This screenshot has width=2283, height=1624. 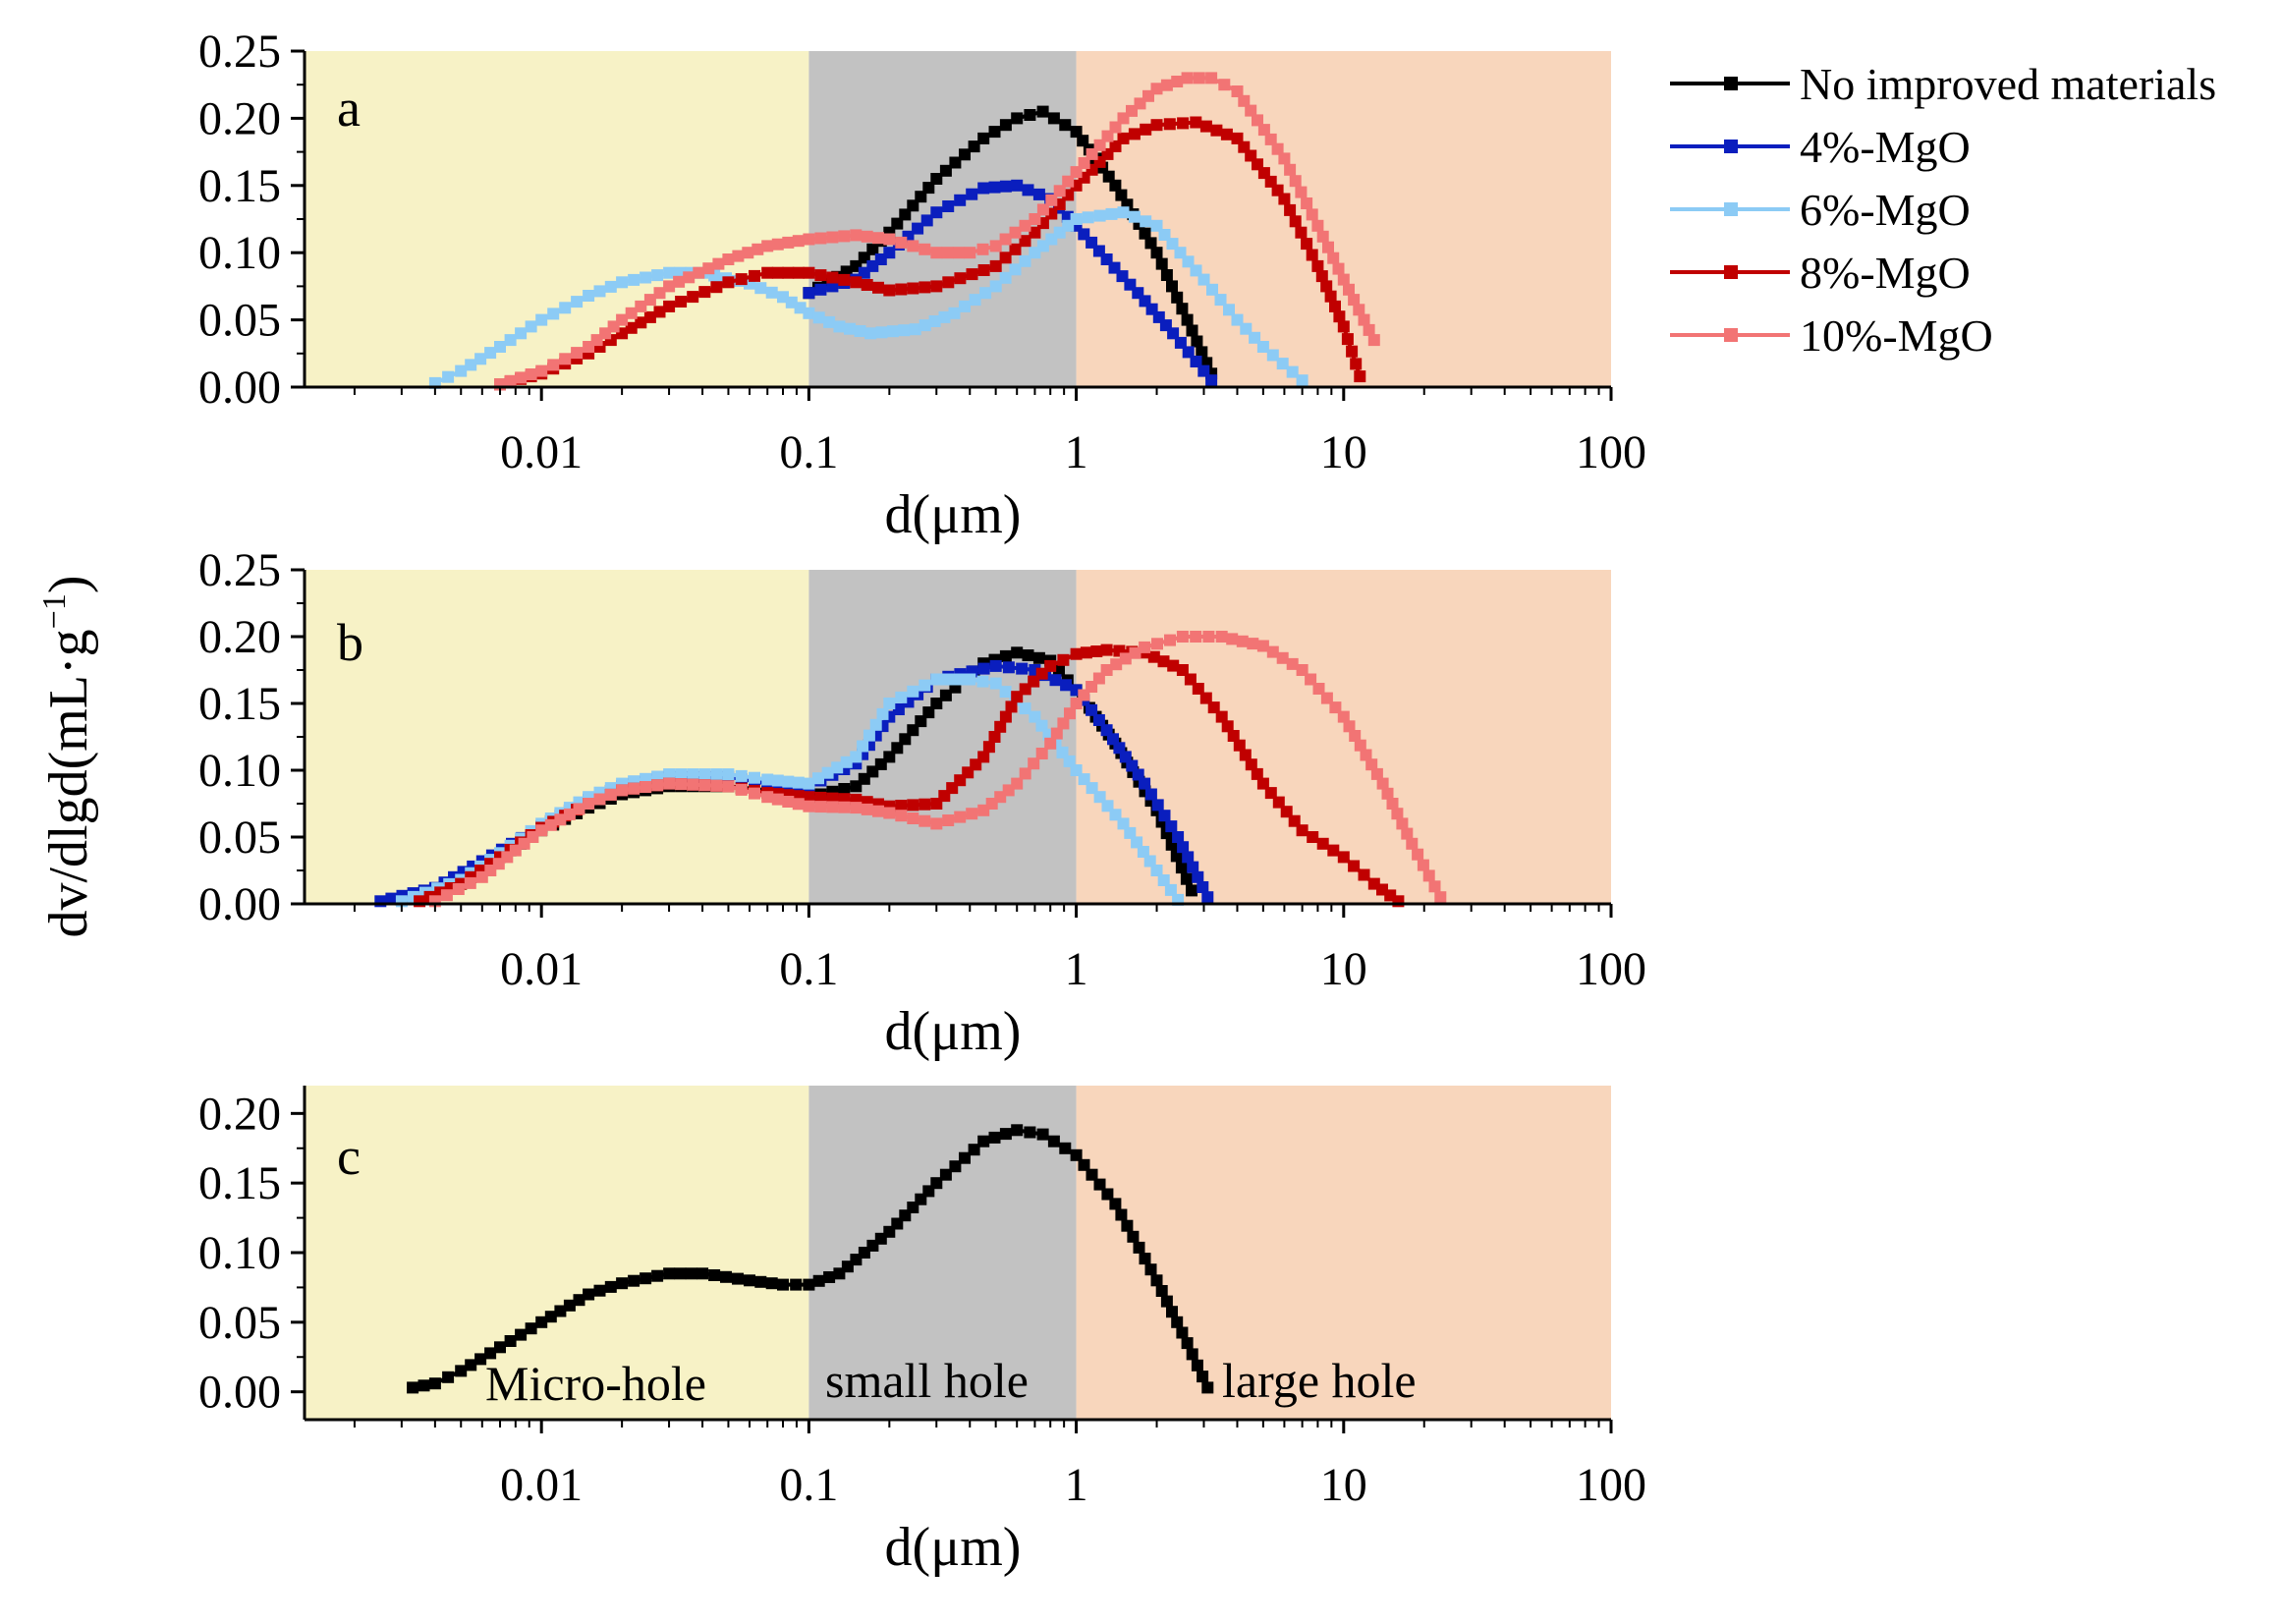 What do you see at coordinates (239, 704) in the screenshot?
I see `y-tick-label: 0.15` at bounding box center [239, 704].